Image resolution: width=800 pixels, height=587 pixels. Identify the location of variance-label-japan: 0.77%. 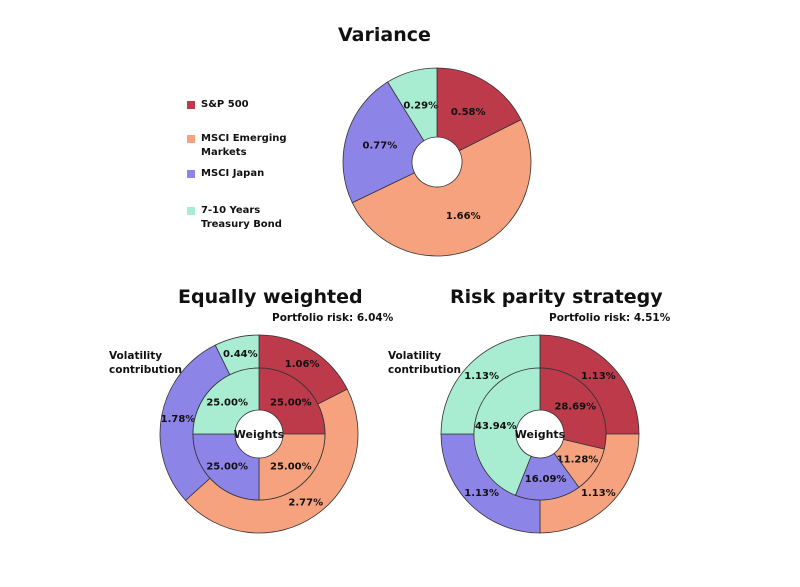
(380, 146).